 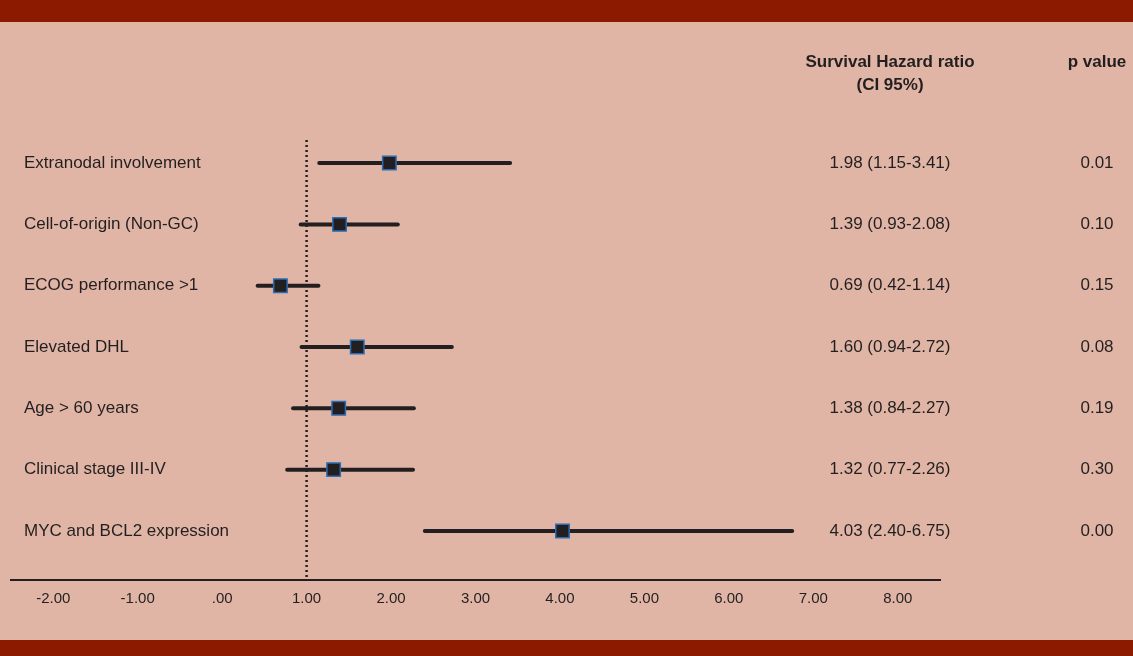 What do you see at coordinates (306, 598) in the screenshot?
I see `x-tick-label: 1.00` at bounding box center [306, 598].